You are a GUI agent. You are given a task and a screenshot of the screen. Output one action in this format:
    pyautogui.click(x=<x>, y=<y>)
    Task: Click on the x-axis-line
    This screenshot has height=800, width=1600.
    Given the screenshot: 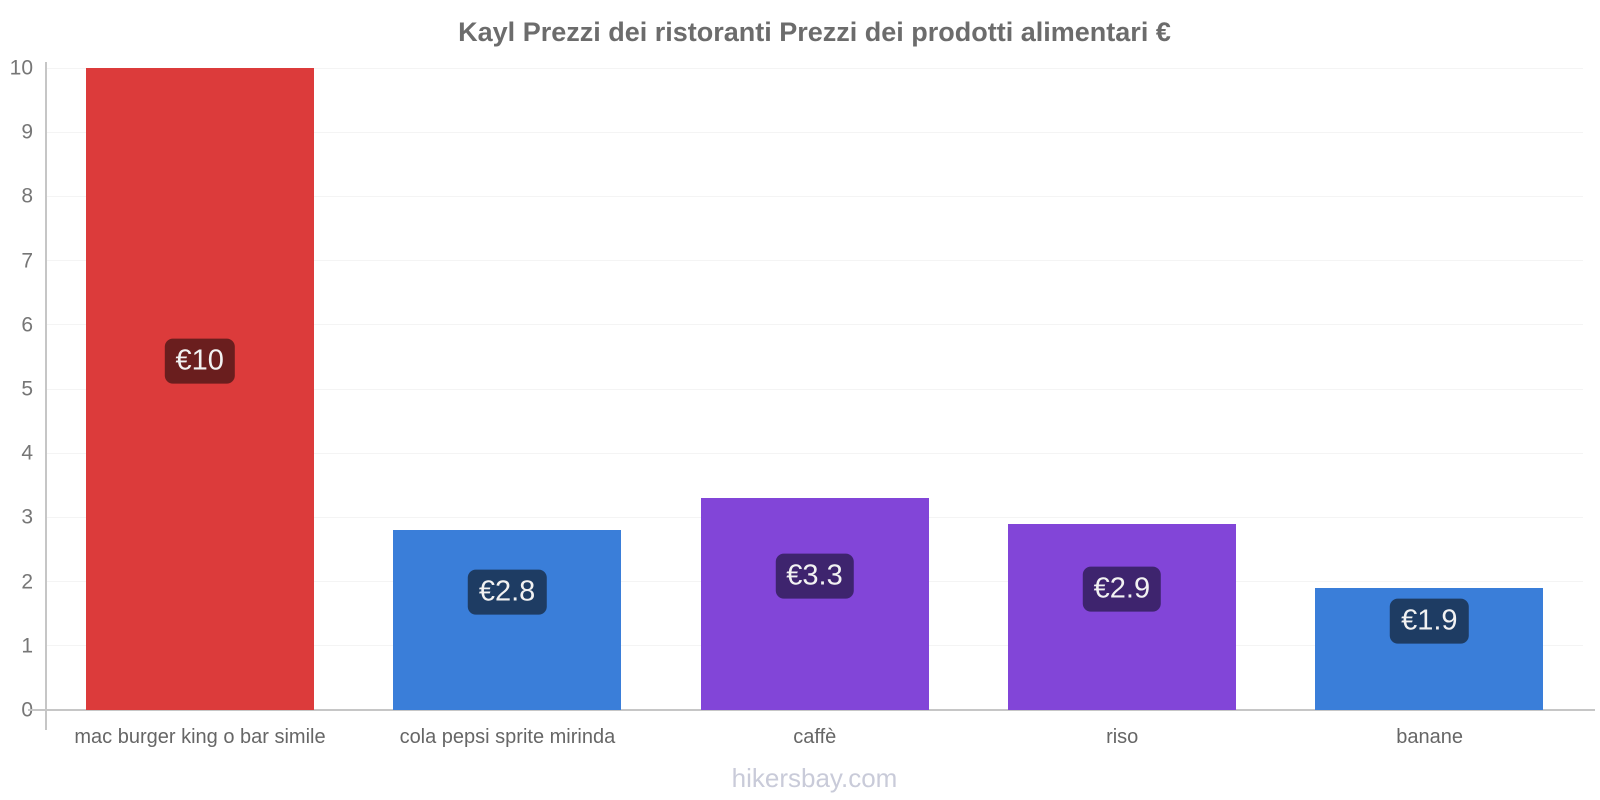 What is the action you would take?
    pyautogui.click(x=811, y=710)
    